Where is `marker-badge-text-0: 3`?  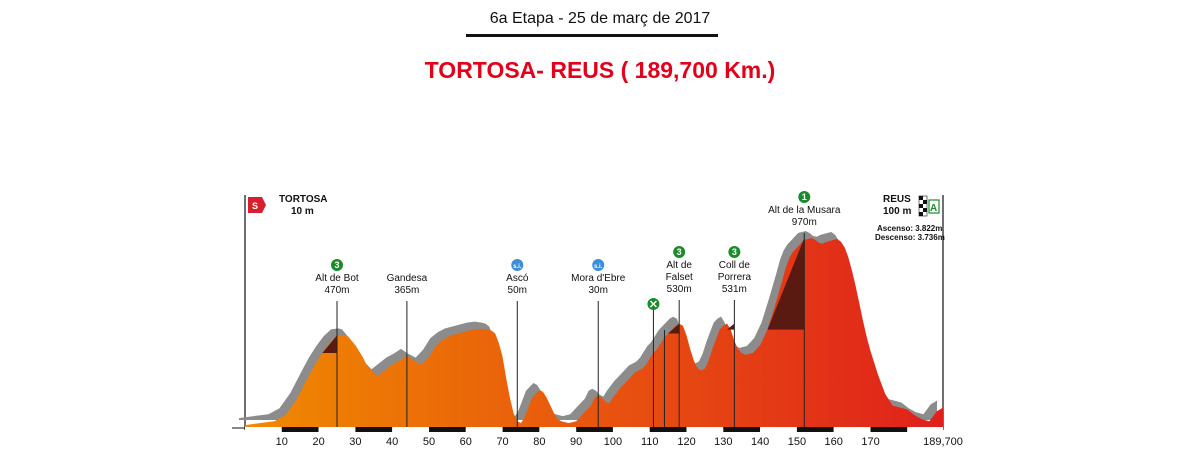
marker-badge-text-0: 3 is located at coordinates (336, 265).